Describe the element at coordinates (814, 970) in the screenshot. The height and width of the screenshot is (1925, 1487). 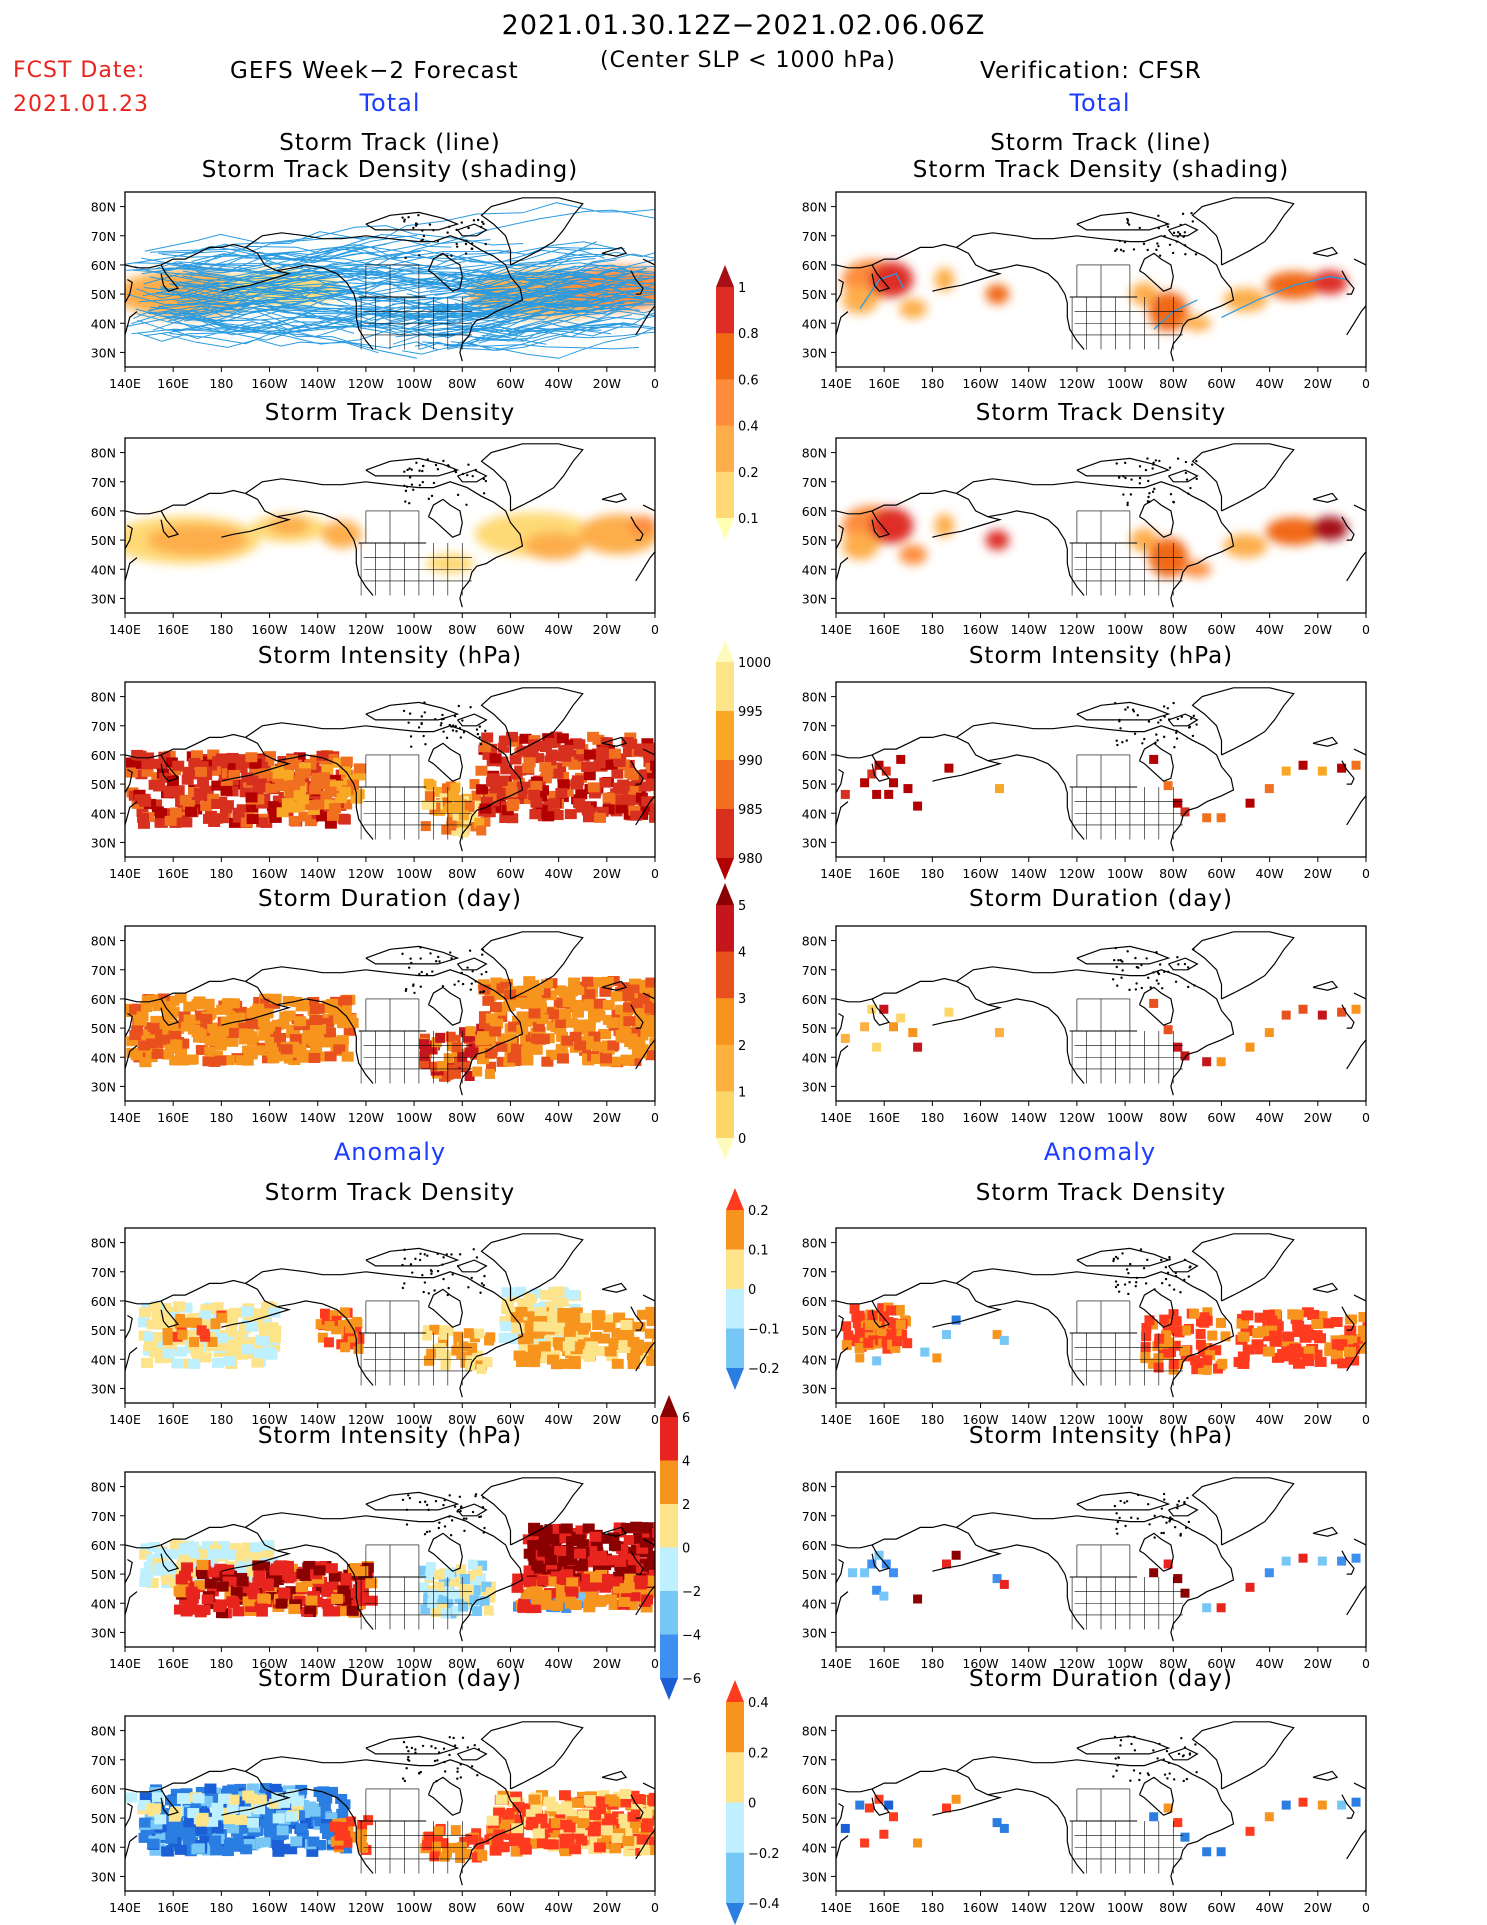
I see `lat-tick-label: 70N` at that location.